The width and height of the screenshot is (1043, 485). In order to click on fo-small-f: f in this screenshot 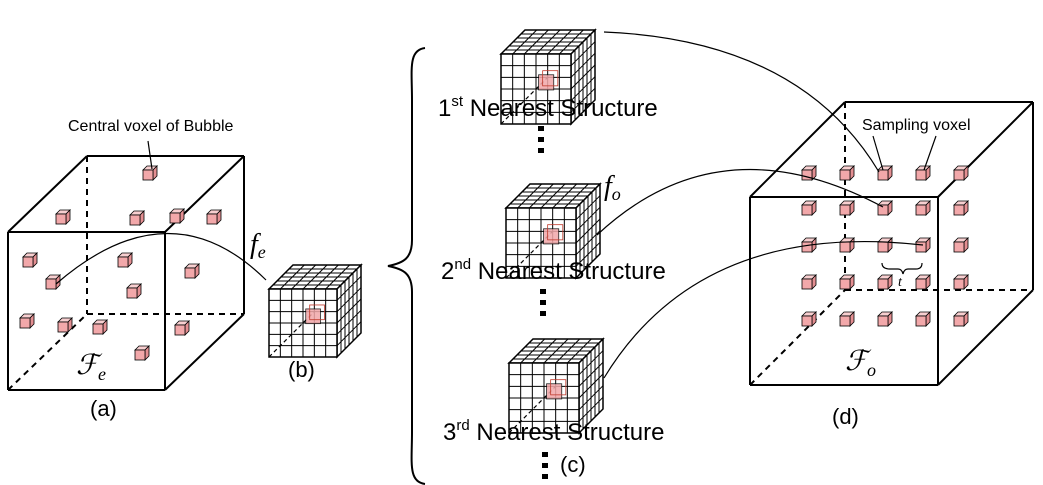, I will do `click(609, 186)`.